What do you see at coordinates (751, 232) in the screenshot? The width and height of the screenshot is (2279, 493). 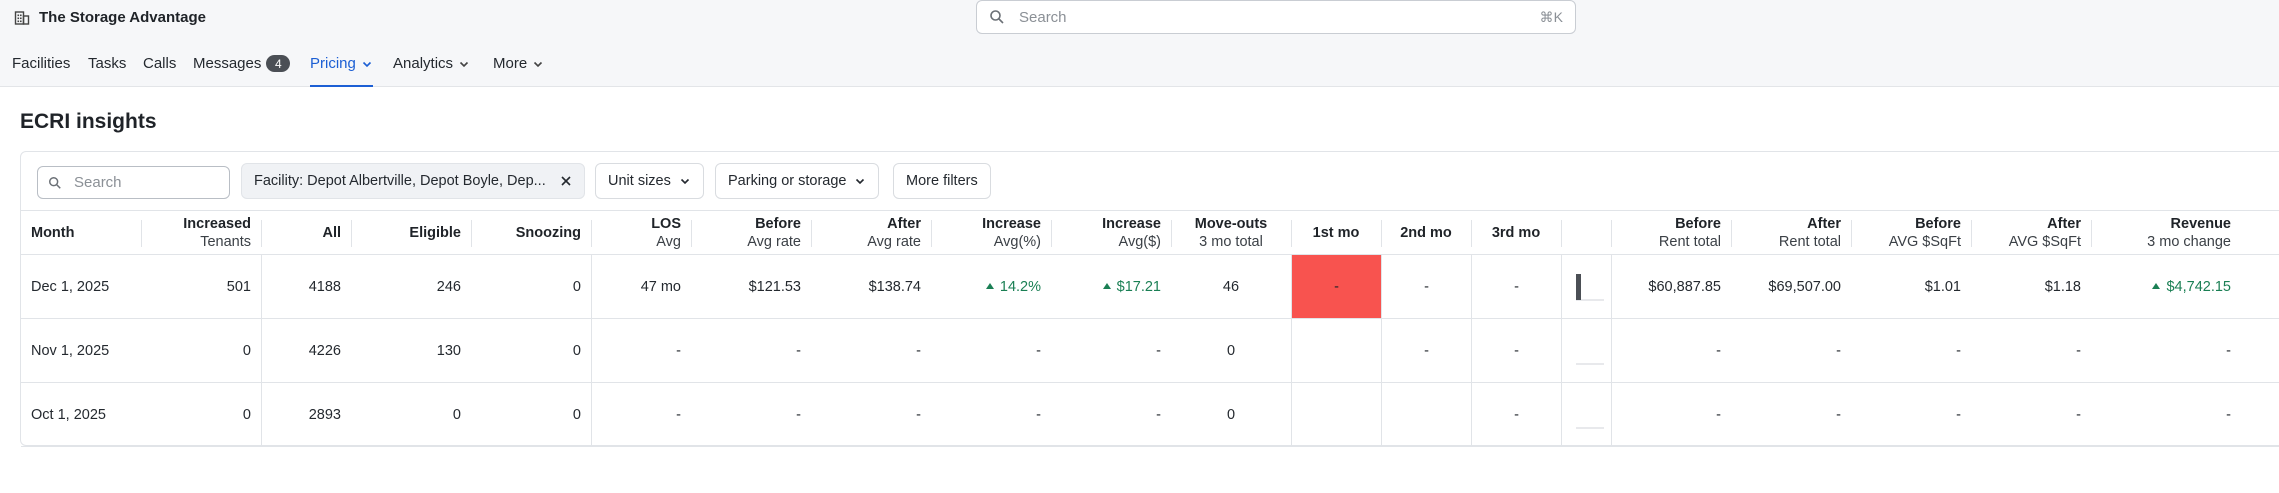 I see `column-header-before-rate: Before Avg rate` at bounding box center [751, 232].